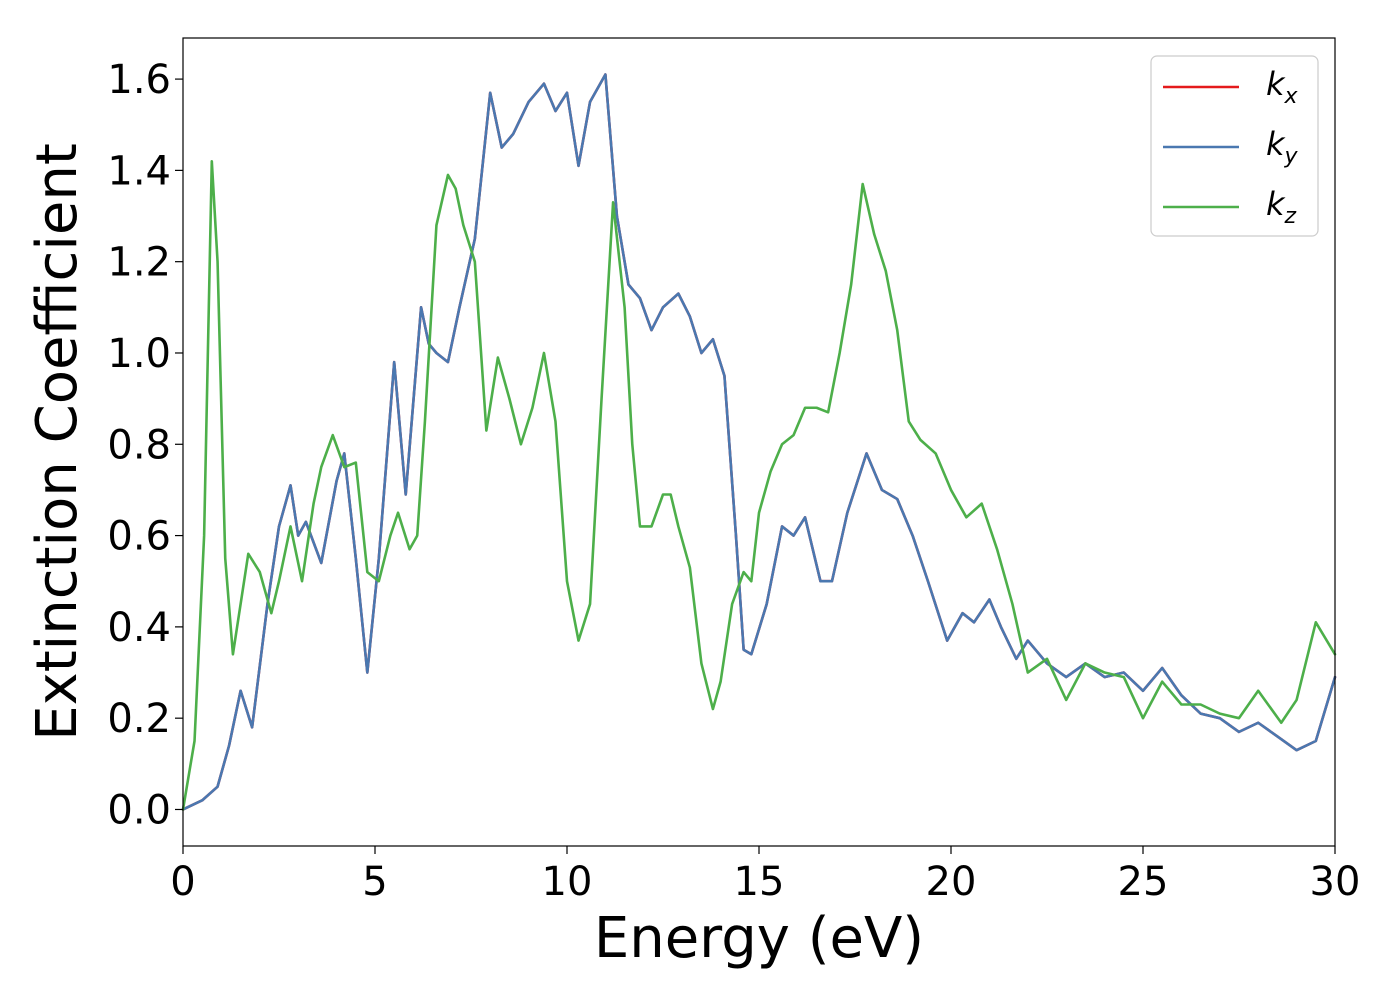 The height and width of the screenshot is (1000, 1400). What do you see at coordinates (759, 882) in the screenshot?
I see `x-tick-label: 15` at bounding box center [759, 882].